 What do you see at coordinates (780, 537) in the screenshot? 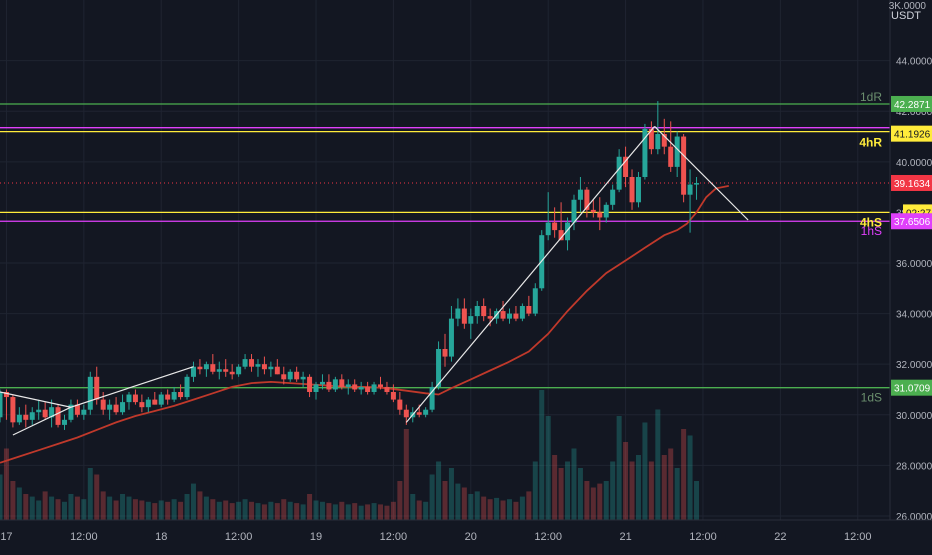
I see `time-tick-label: 22` at bounding box center [780, 537].